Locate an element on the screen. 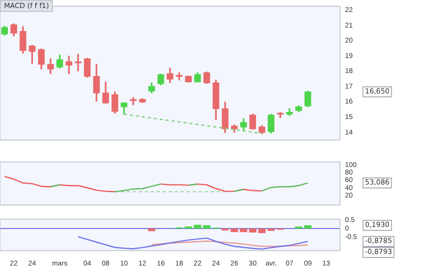 This screenshot has width=430, height=269. candlestick is located at coordinates (133, 101).